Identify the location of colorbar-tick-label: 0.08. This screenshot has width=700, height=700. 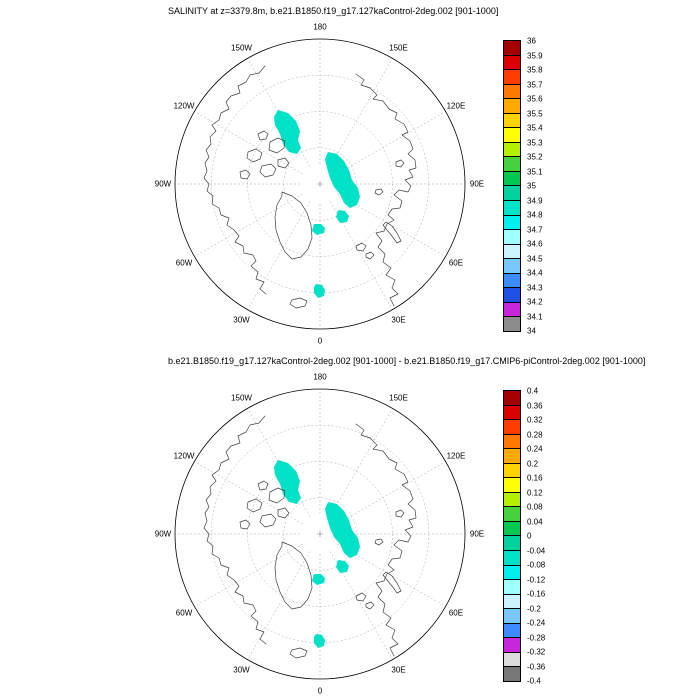
(535, 507).